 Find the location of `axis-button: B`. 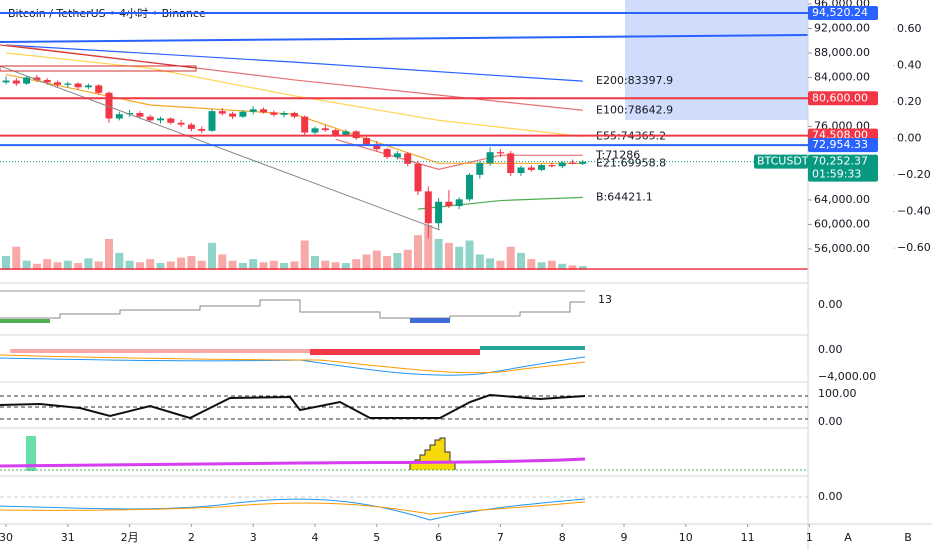

axis-button: B is located at coordinates (908, 537).